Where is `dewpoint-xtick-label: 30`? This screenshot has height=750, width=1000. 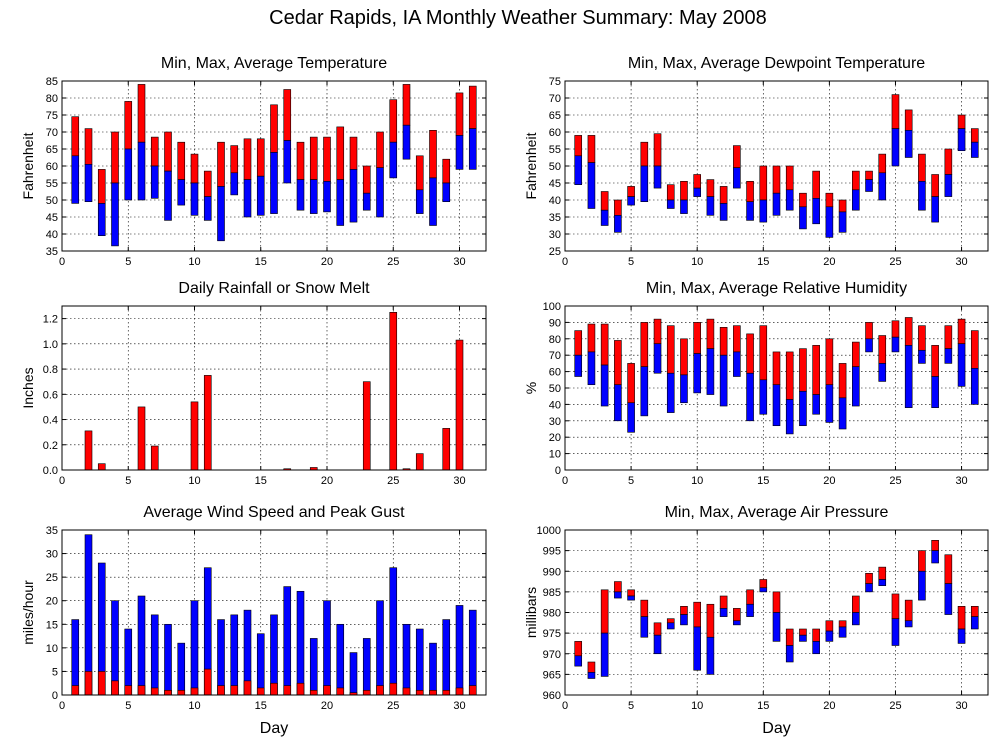
dewpoint-xtick-label: 30 is located at coordinates (961, 262).